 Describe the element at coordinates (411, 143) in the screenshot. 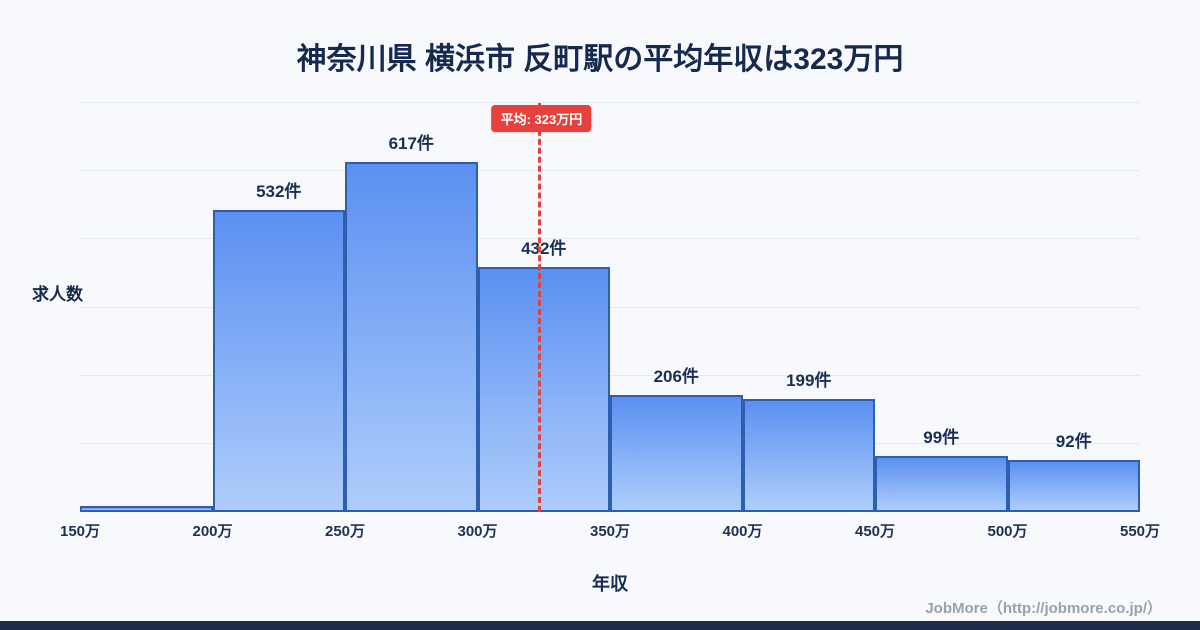

I see `bar-count-label: 617件` at that location.